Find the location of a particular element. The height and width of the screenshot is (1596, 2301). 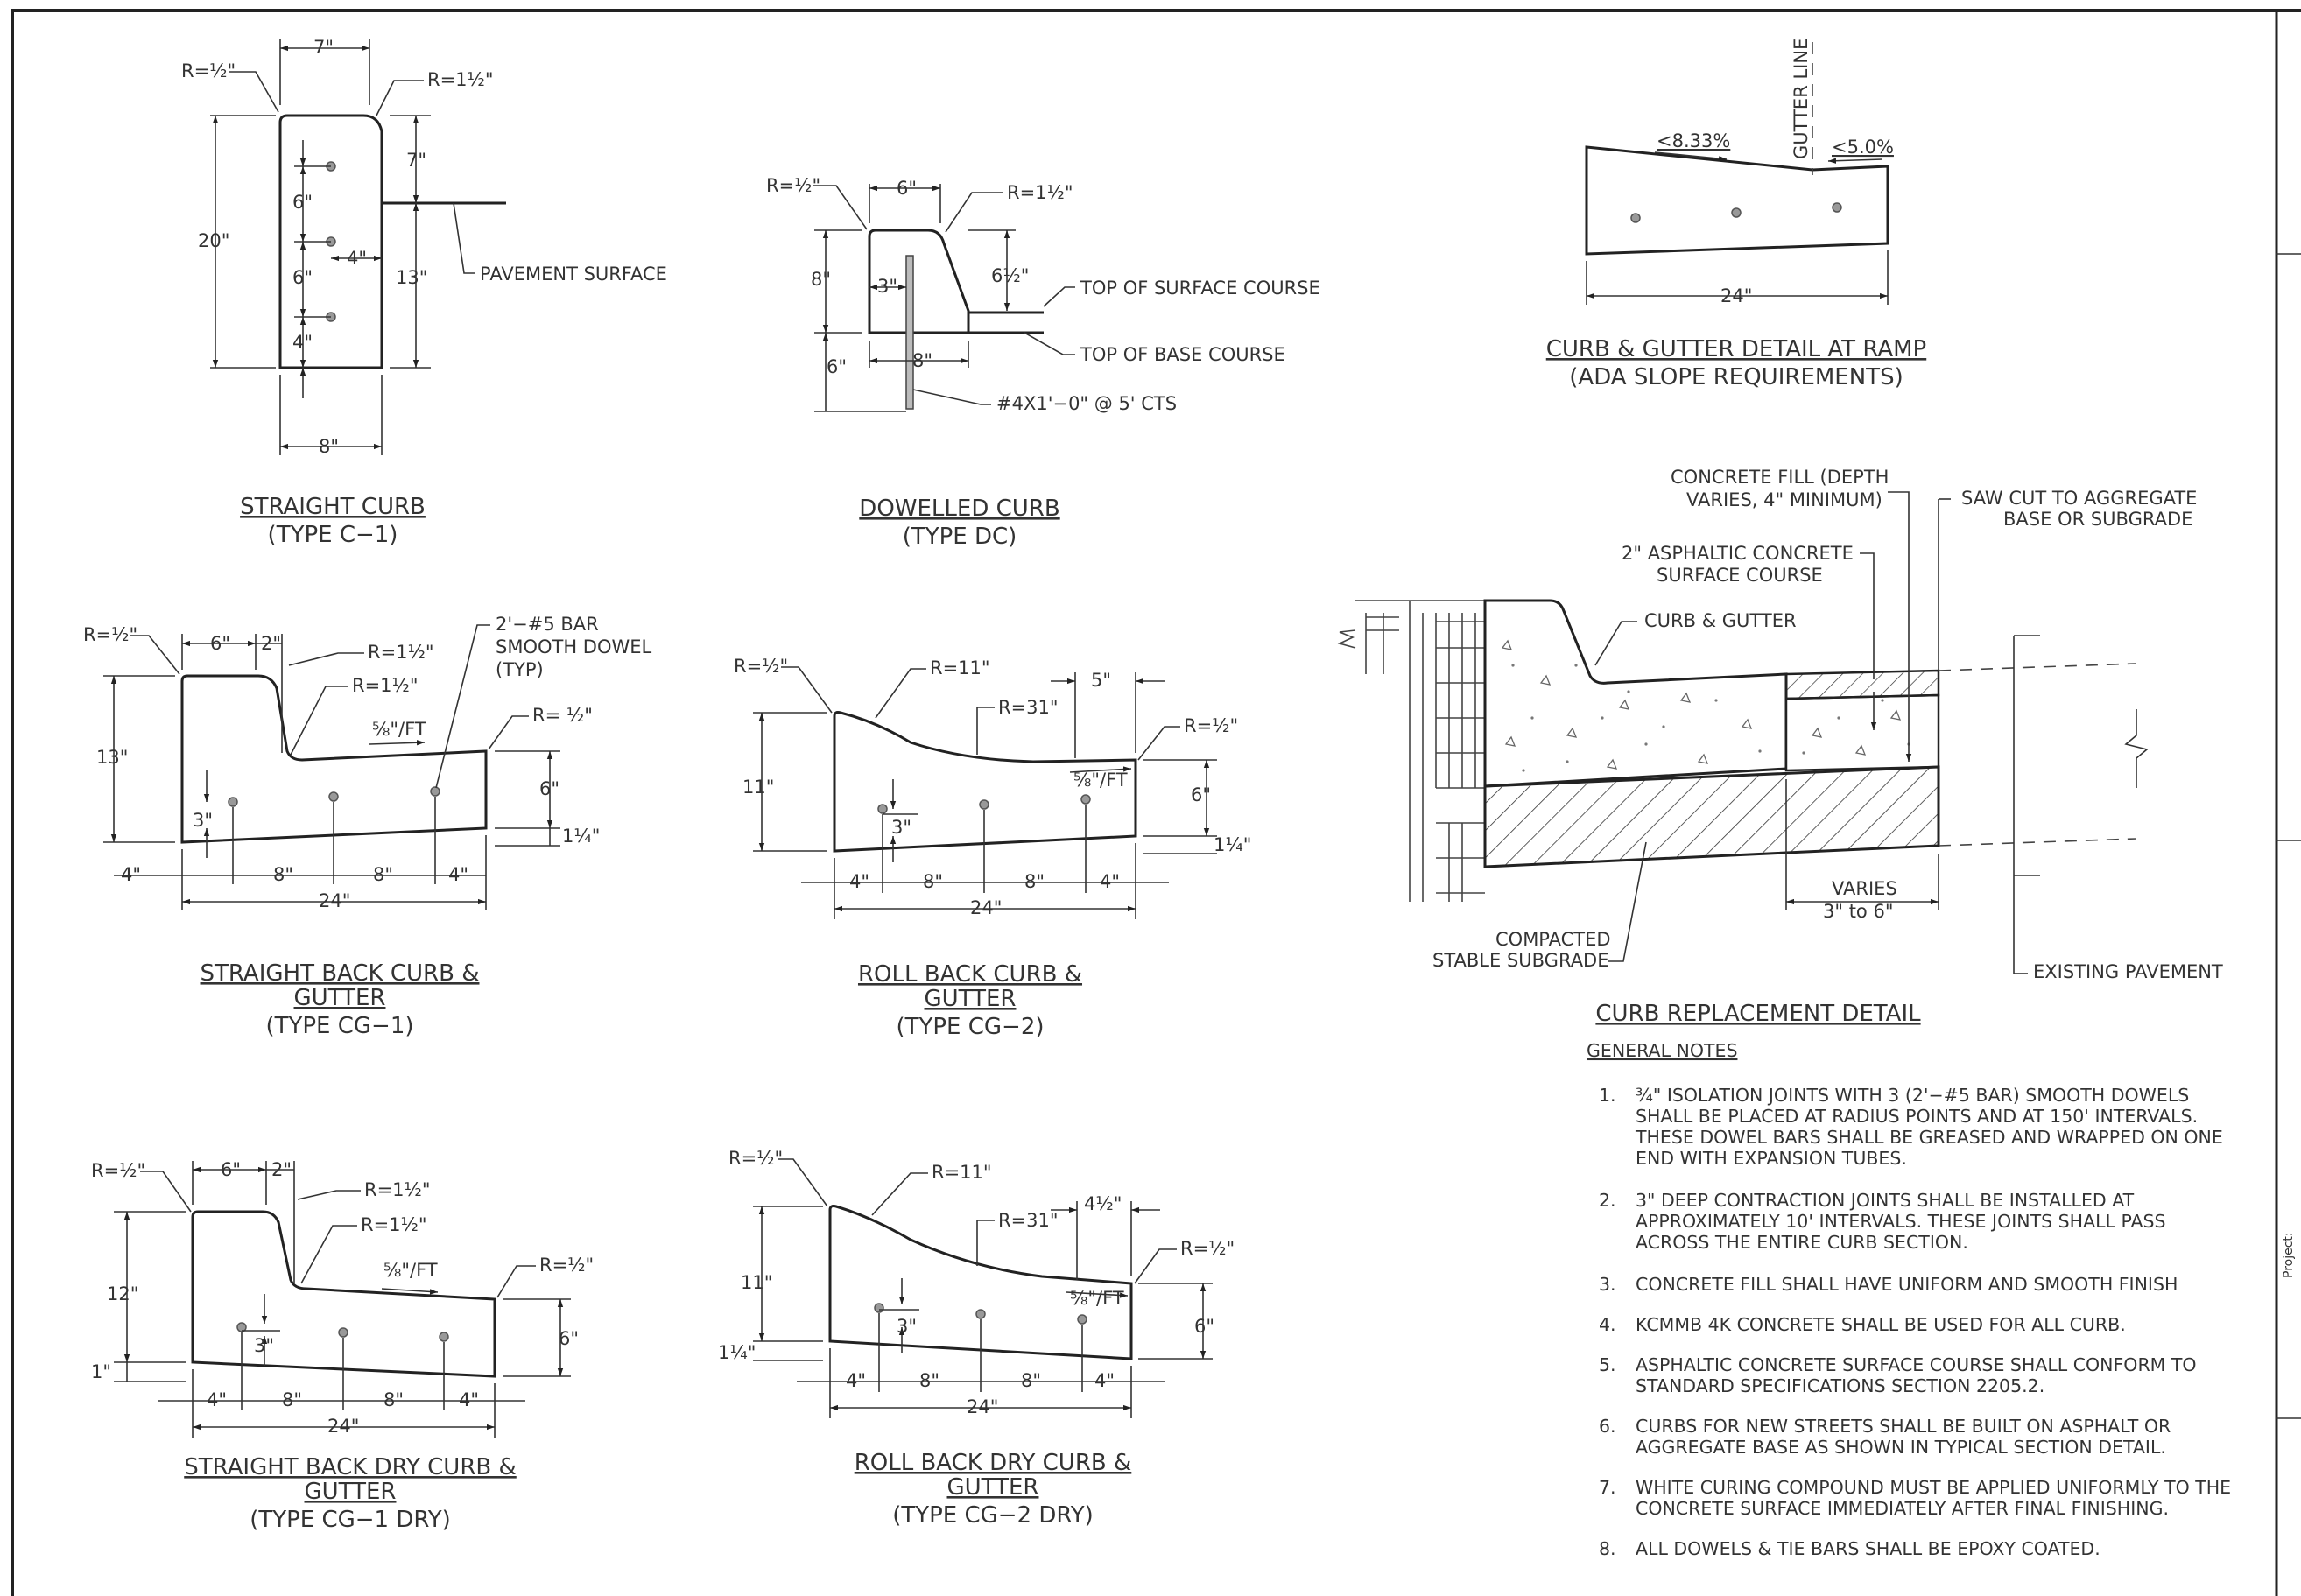

cg1-total: 24" is located at coordinates (334, 900).